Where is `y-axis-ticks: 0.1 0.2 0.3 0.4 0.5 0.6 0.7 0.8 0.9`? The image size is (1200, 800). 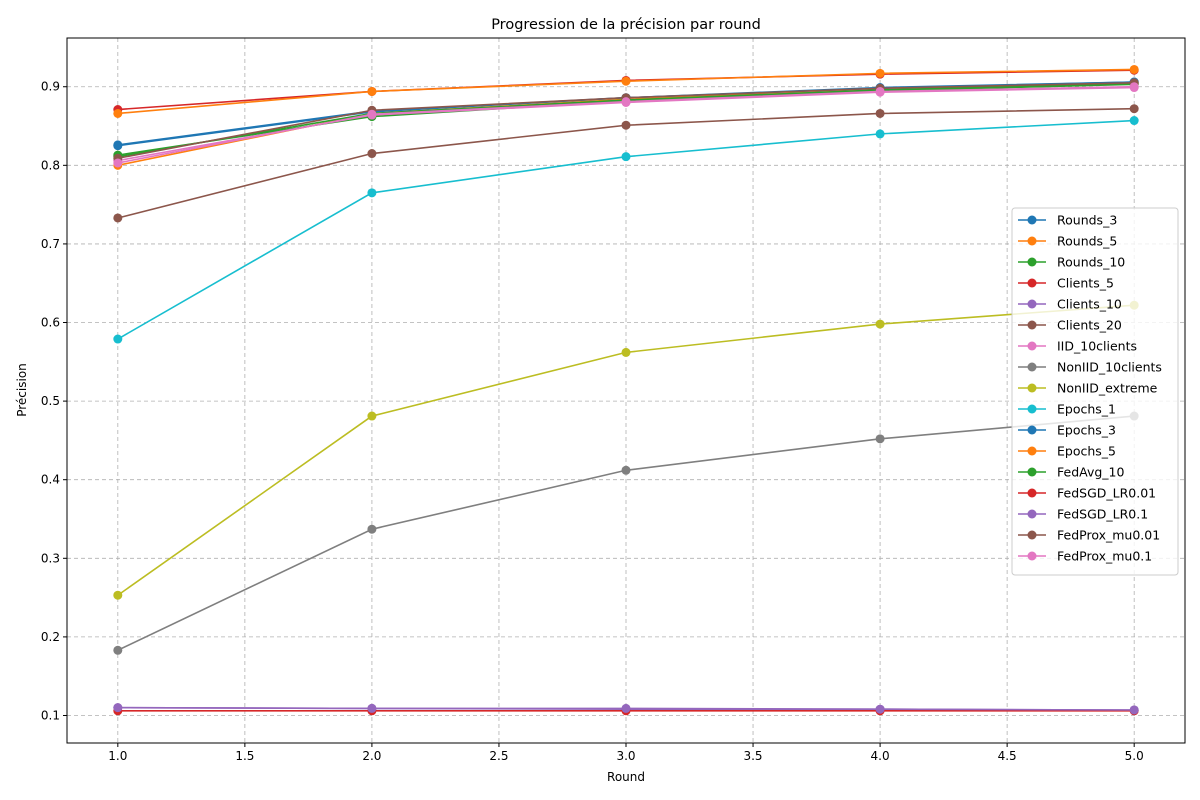 y-axis-ticks: 0.1 0.2 0.3 0.4 0.5 0.6 0.7 0.8 0.9 is located at coordinates (54, 401).